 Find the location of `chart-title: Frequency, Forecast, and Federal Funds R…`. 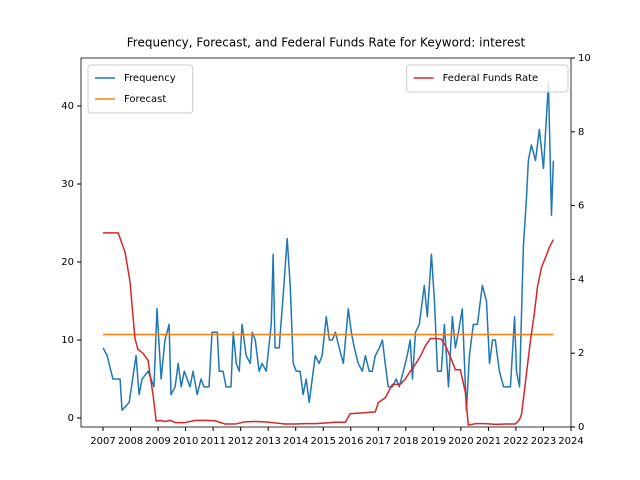

chart-title: Frequency, Forecast, and Federal Funds R… is located at coordinates (326, 43).